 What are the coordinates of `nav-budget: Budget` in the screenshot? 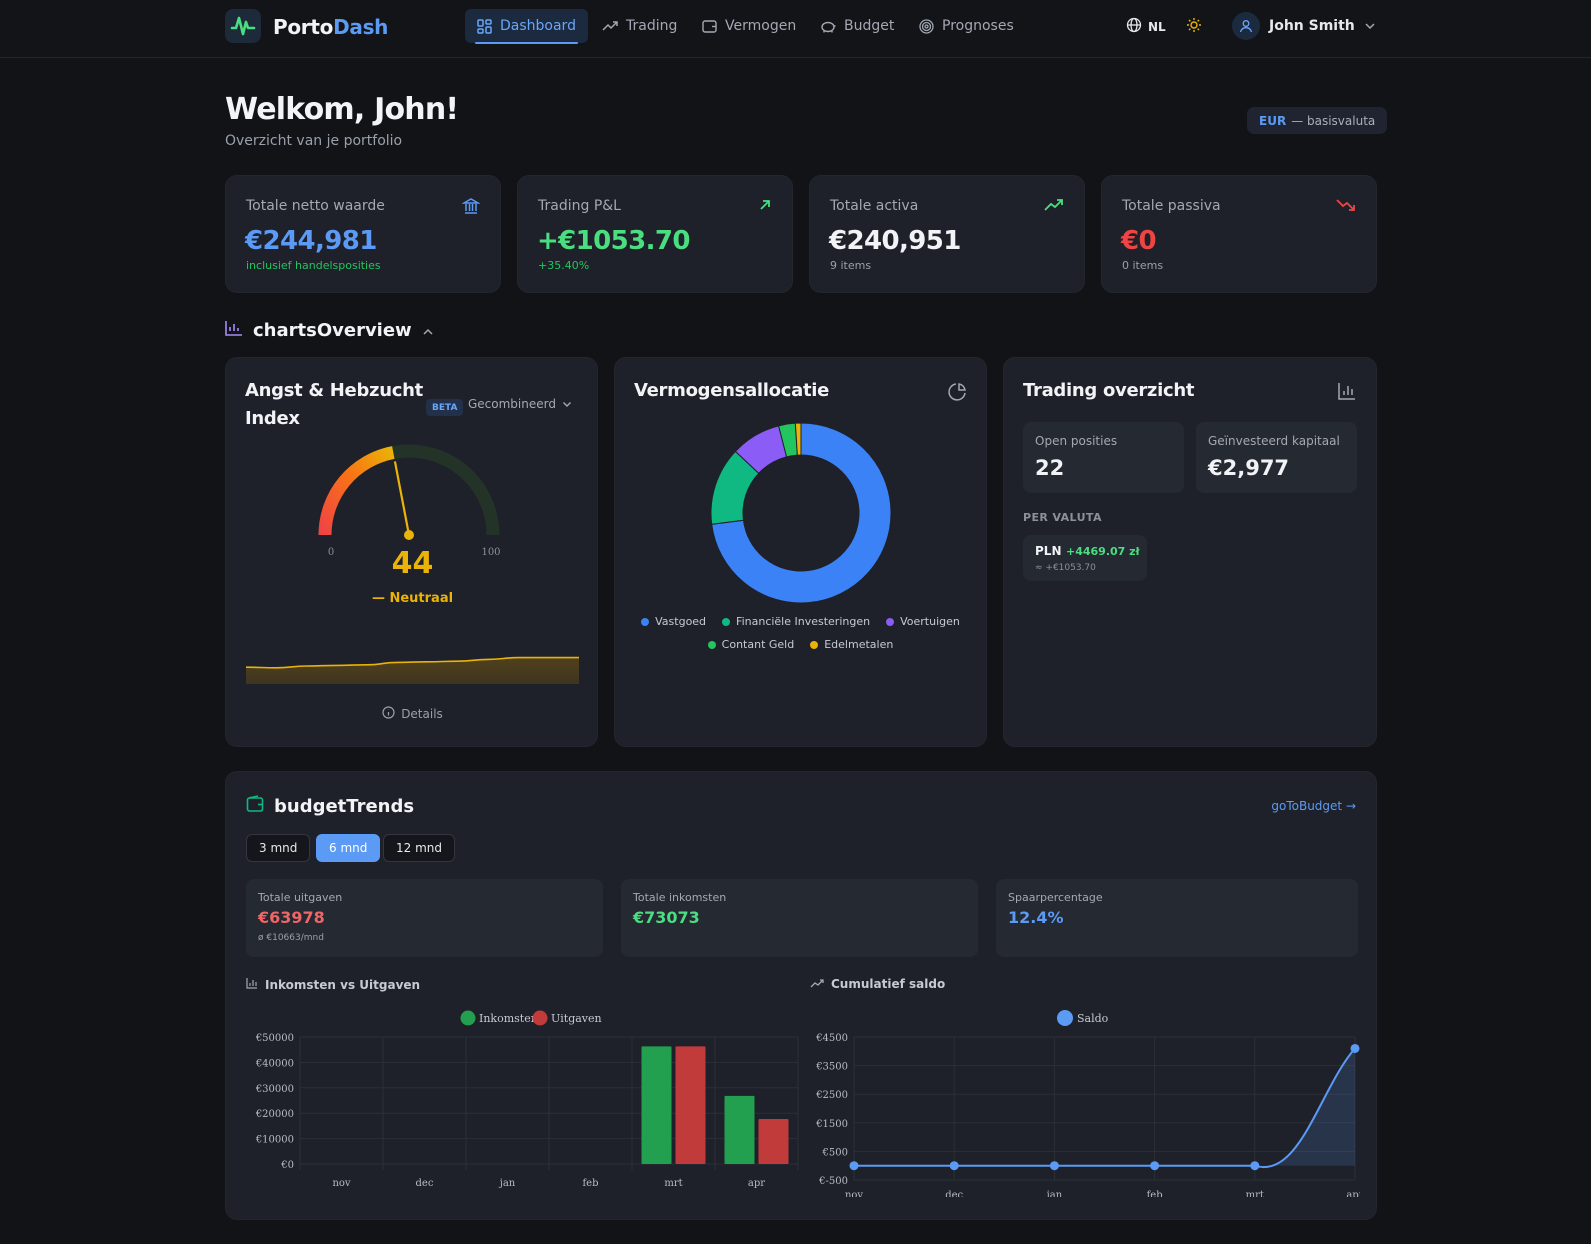 It's located at (857, 26).